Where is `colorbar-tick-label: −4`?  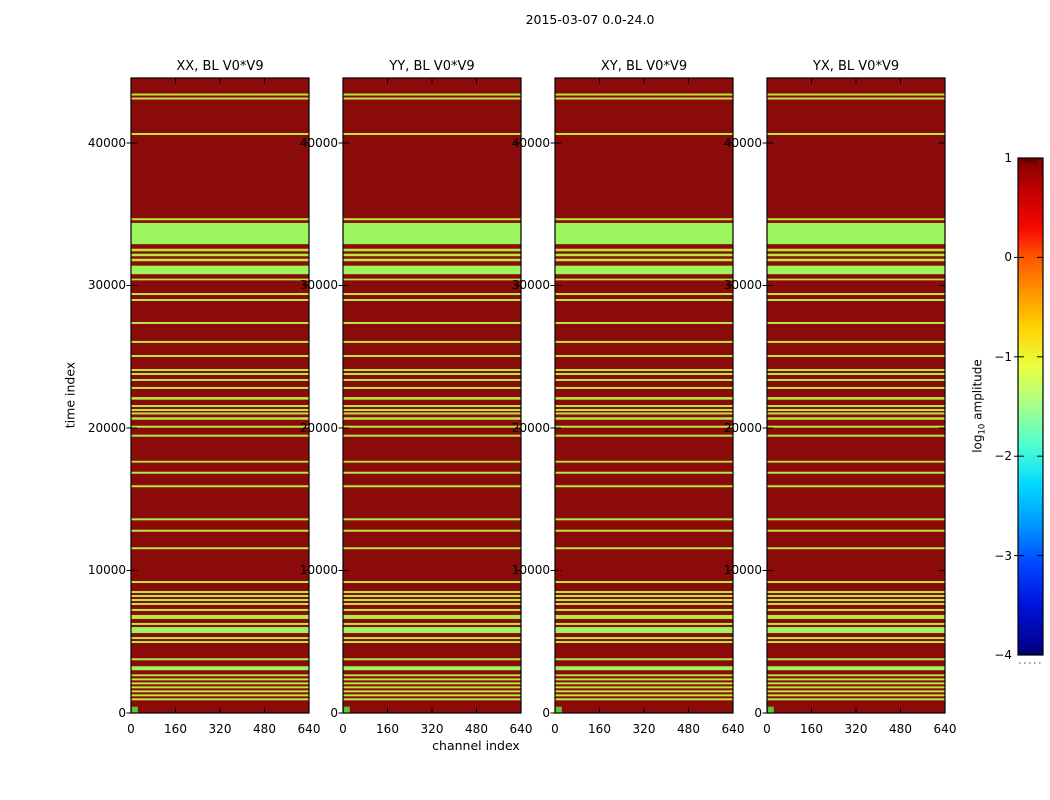
colorbar-tick-label: −4 is located at coordinates (1003, 655).